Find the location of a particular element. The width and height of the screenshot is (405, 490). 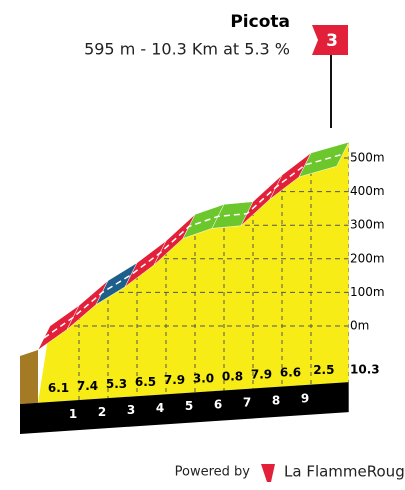

y-tick-label: 300m is located at coordinates (367, 225).